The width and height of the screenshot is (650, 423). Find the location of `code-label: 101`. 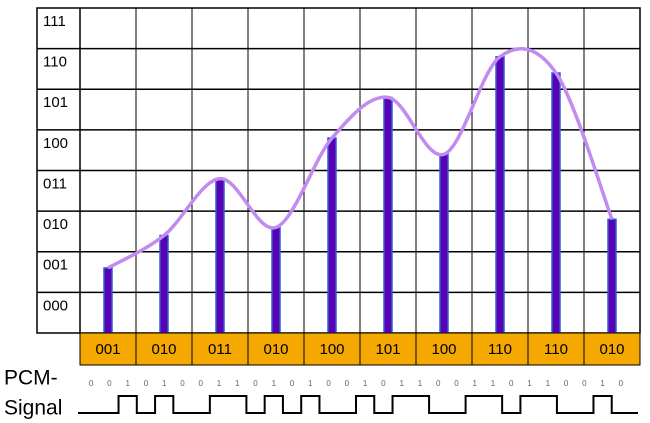

code-label: 101 is located at coordinates (387, 349).